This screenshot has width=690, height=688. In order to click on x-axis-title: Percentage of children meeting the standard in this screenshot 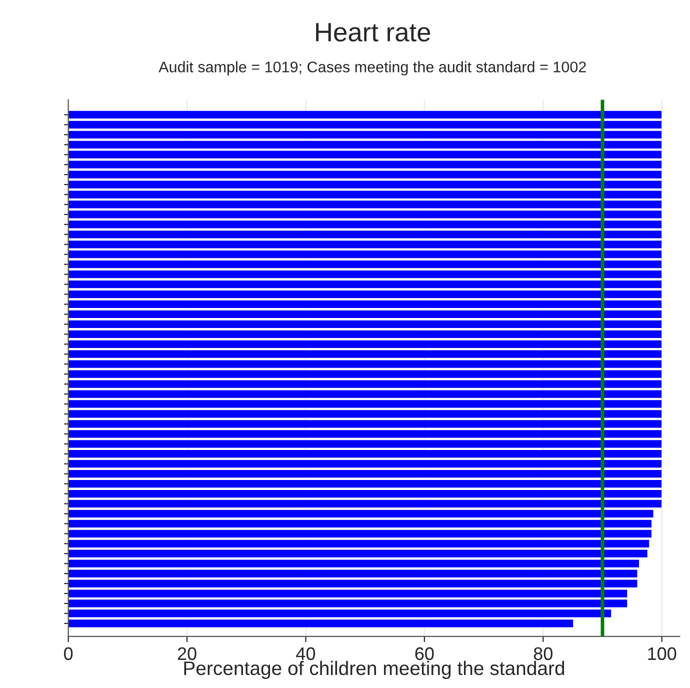, I will do `click(374, 669)`.